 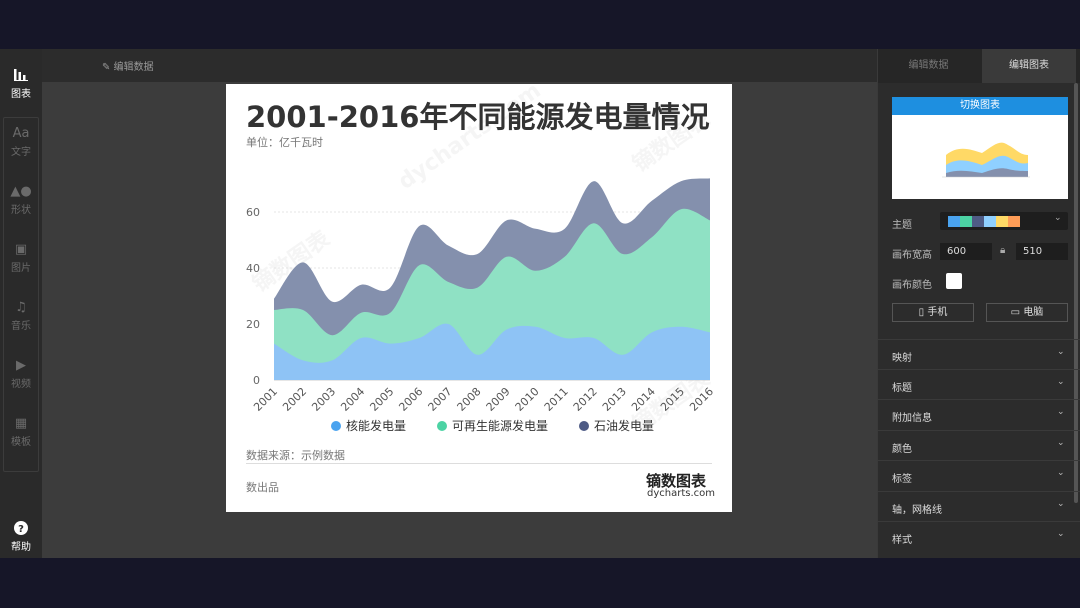 What do you see at coordinates (1076, 293) in the screenshot?
I see `scrollbar` at bounding box center [1076, 293].